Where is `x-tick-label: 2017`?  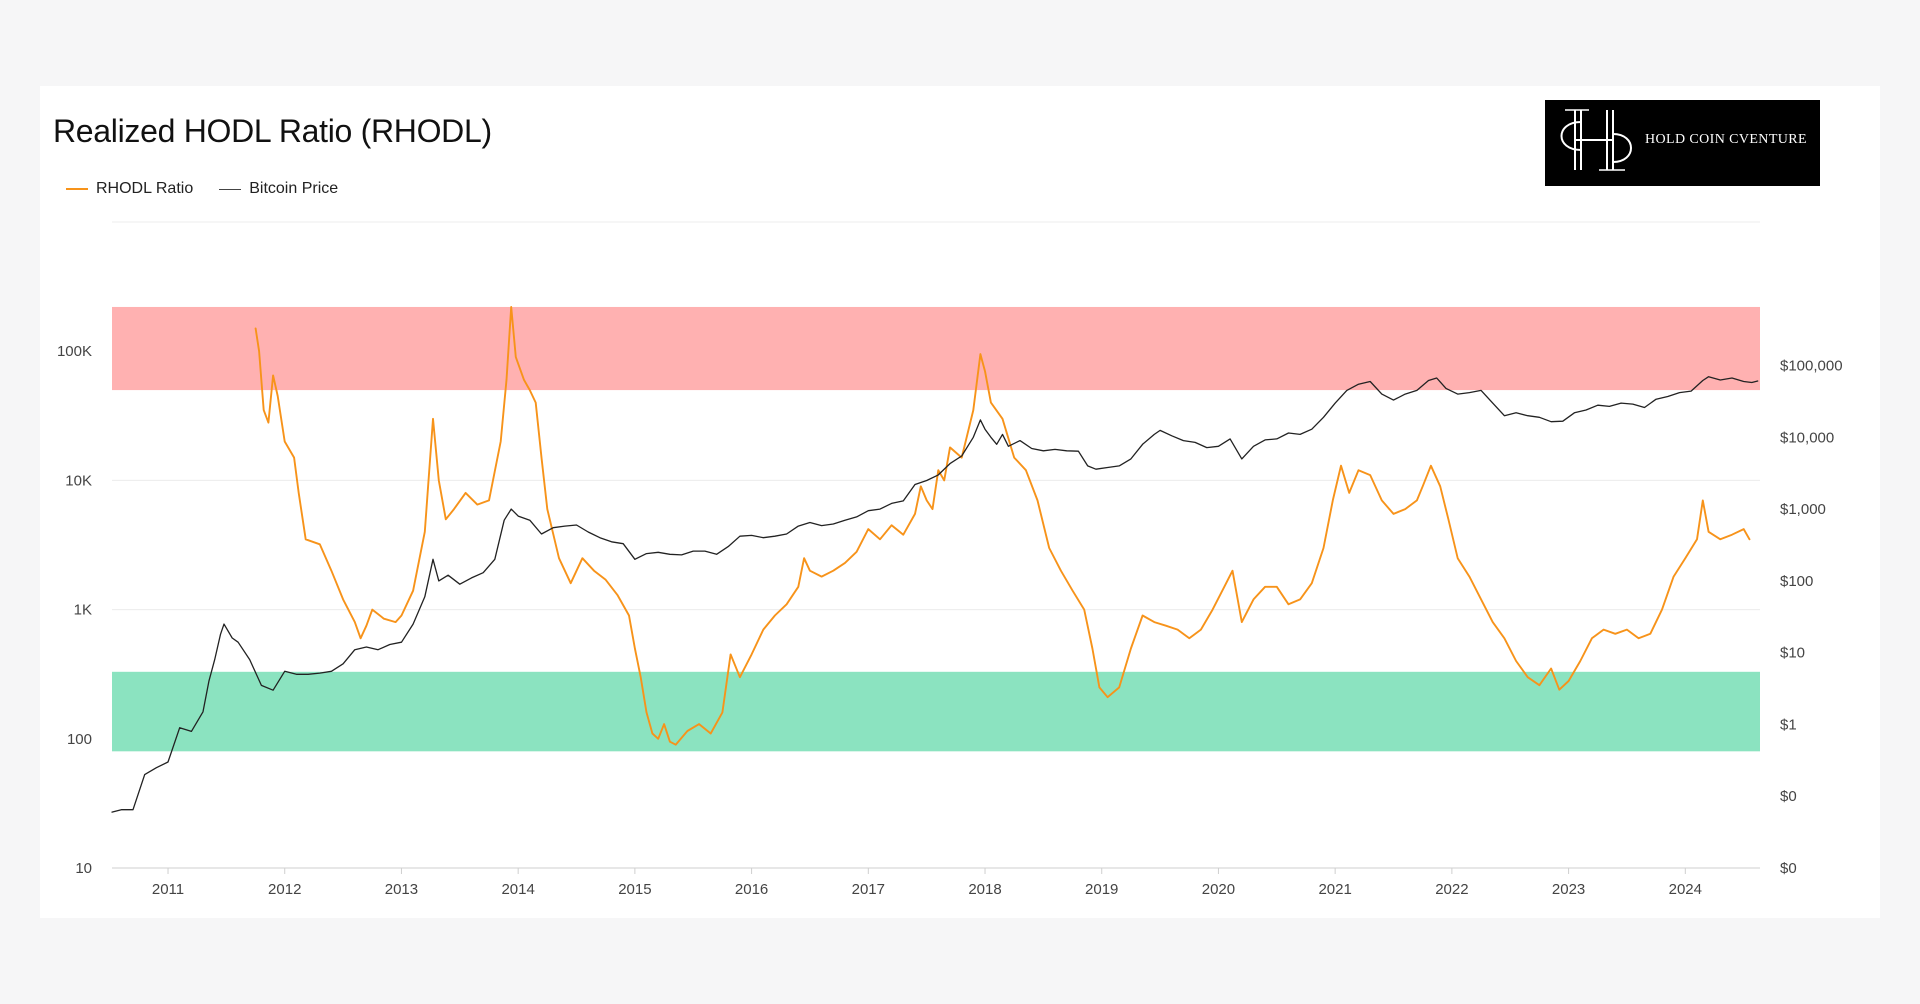
x-tick-label: 2017 is located at coordinates (868, 889).